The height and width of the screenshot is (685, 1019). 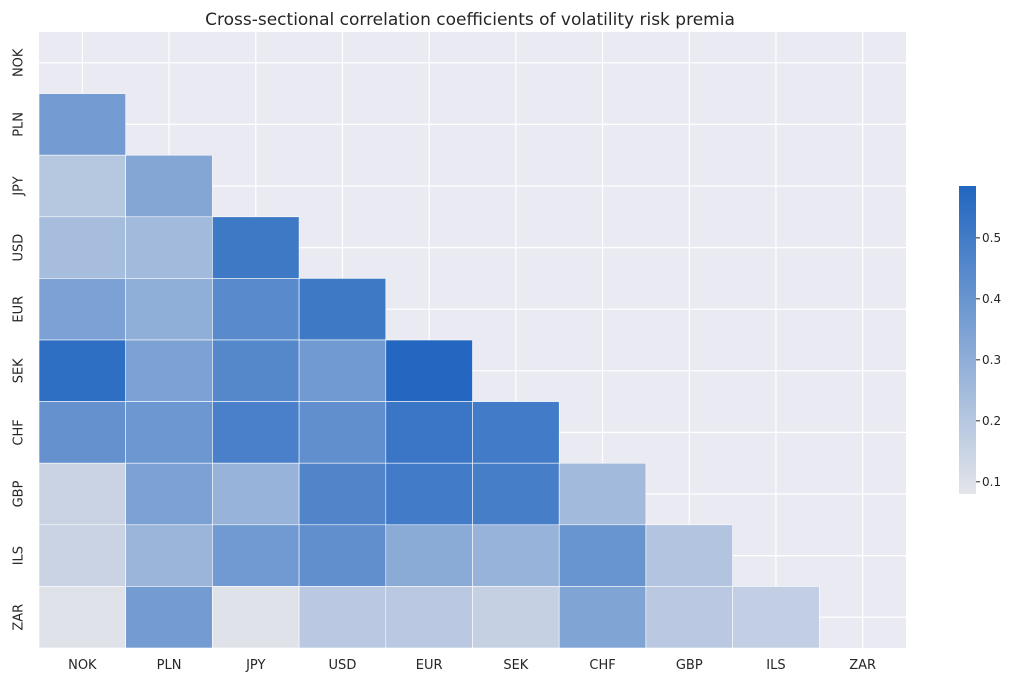 What do you see at coordinates (169, 309) in the screenshot?
I see `heatmap-cell-eur-pln` at bounding box center [169, 309].